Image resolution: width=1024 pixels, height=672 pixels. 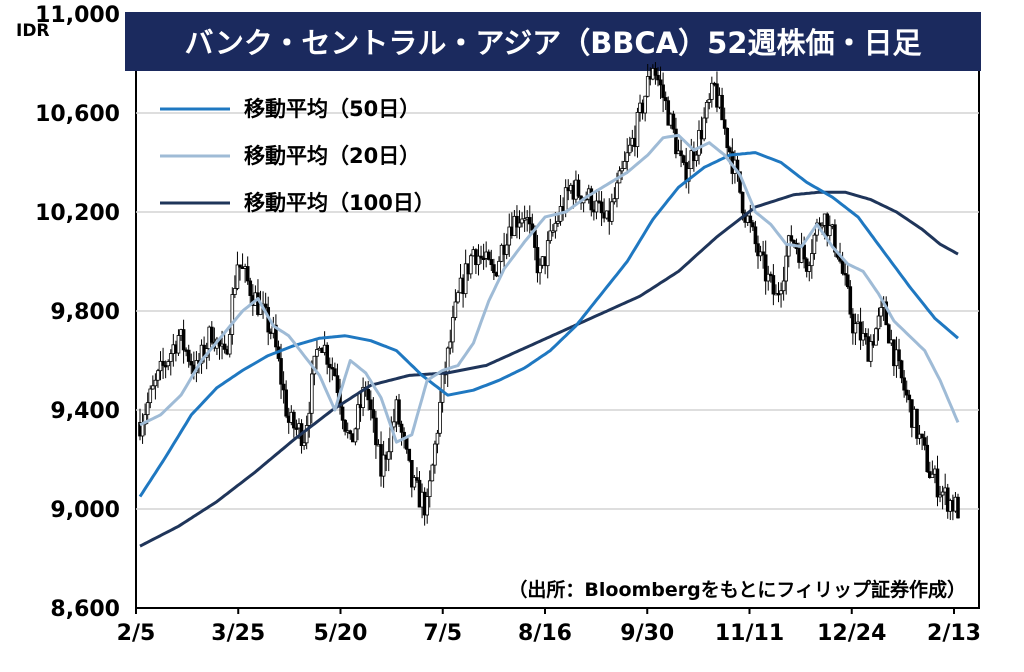 What do you see at coordinates (77, 114) in the screenshot?
I see `y-tick-label: 10,600` at bounding box center [77, 114].